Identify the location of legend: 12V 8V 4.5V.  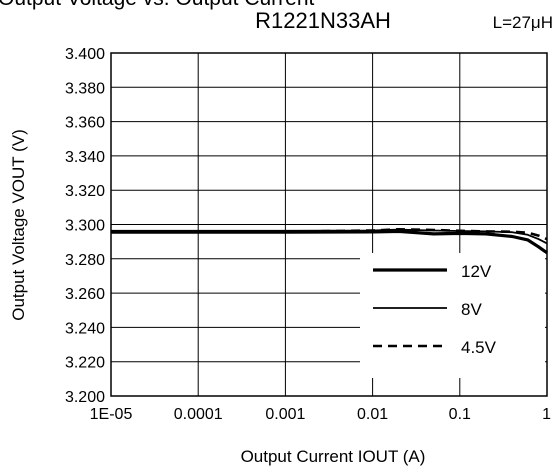
(452, 315).